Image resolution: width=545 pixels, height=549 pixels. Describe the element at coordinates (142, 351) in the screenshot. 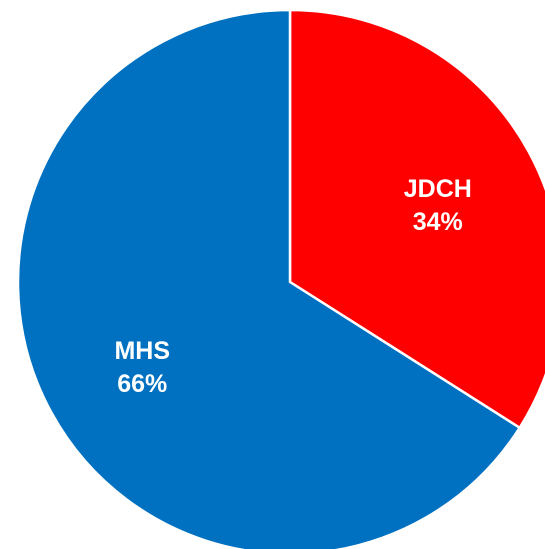

I see `slice-name-mhs: MHS` at that location.